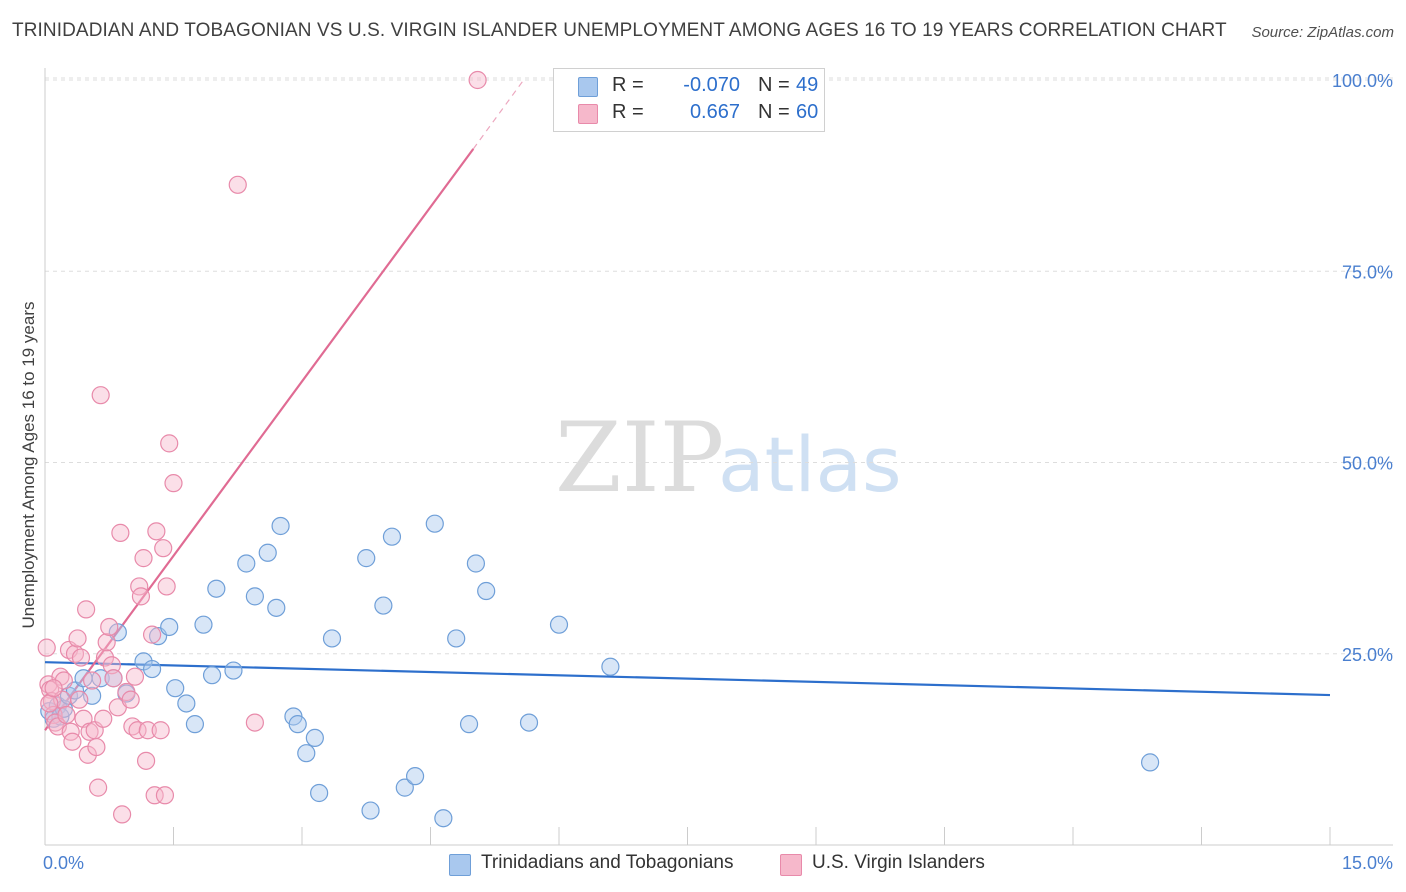  What do you see at coordinates (588, 114) in the screenshot?
I see `legend-swatch-pink` at bounding box center [588, 114].